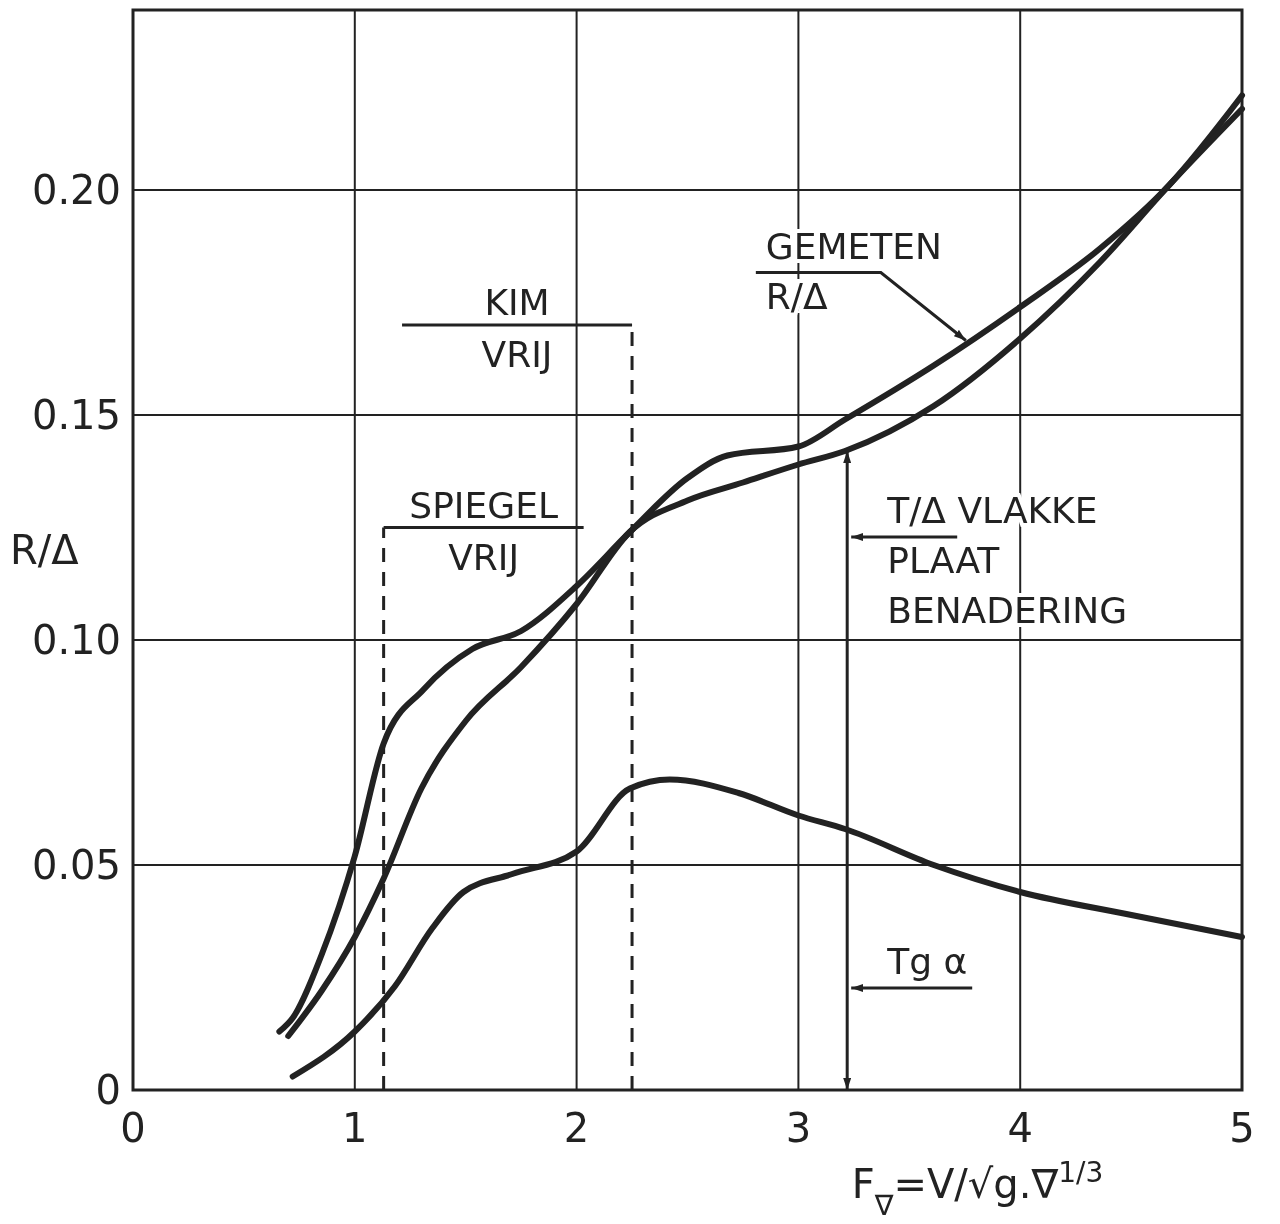 Image resolution: width=1280 pixels, height=1224 pixels. Describe the element at coordinates (517, 328) in the screenshot. I see `ref-line-label: KIM VRIJ` at that location.